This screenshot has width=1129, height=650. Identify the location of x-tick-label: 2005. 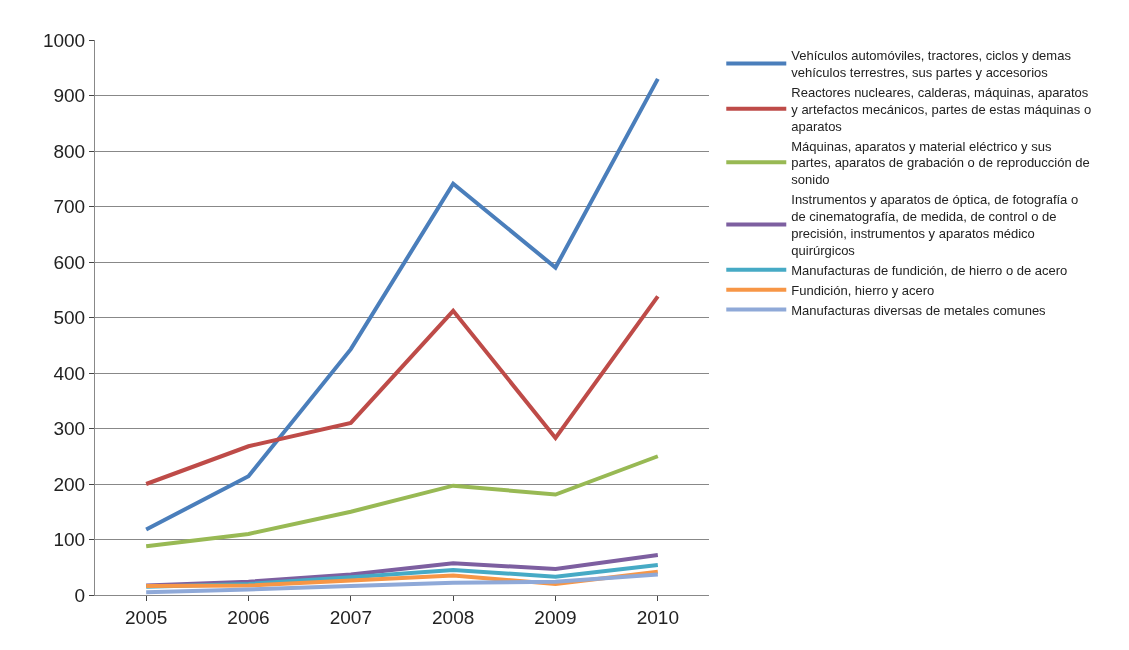
(146, 617).